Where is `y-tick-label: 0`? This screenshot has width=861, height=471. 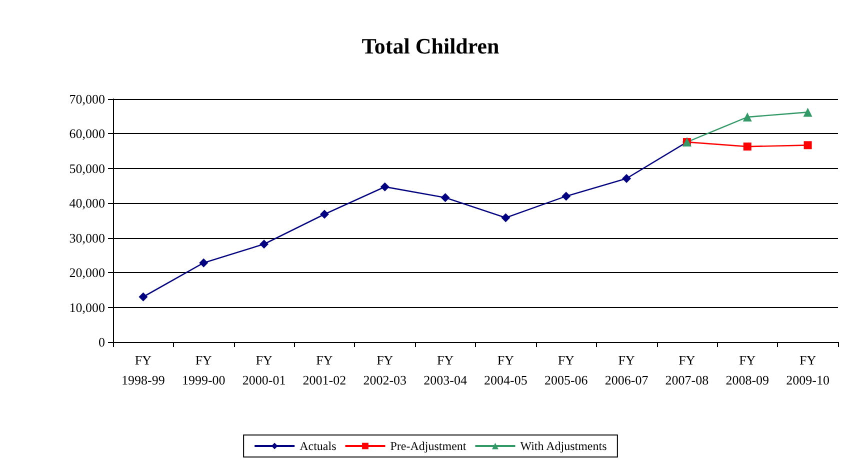
y-tick-label: 0 is located at coordinates (101, 342).